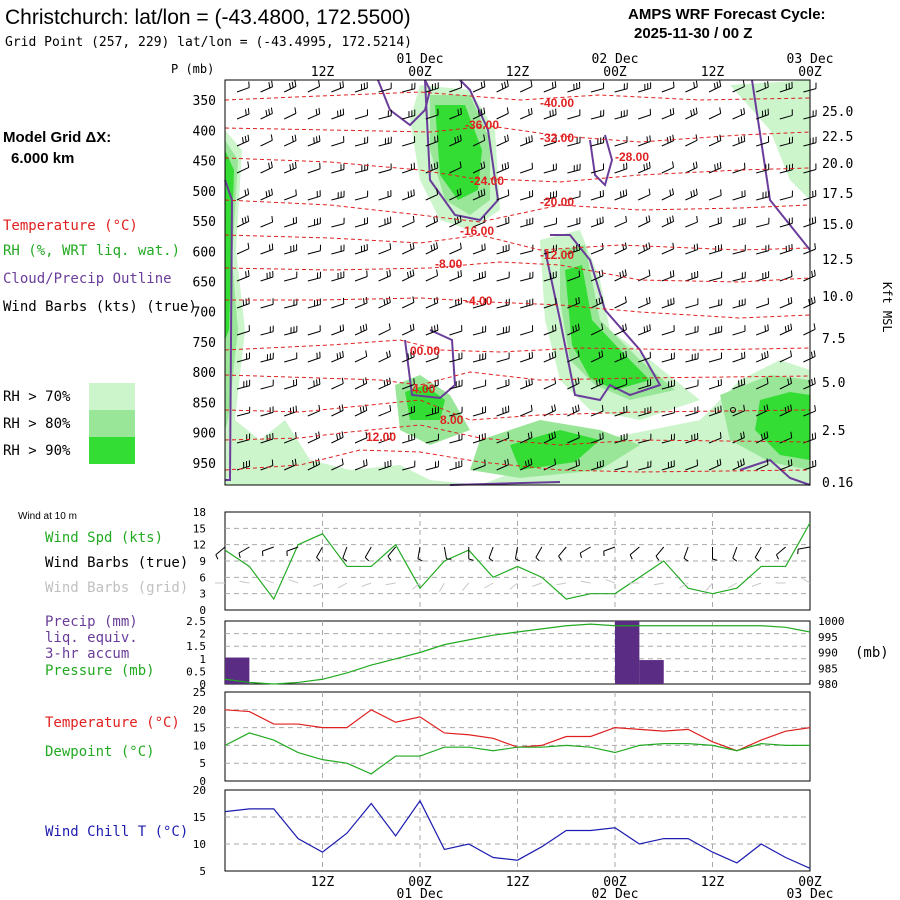  I want to click on y2-tick-1: 985, so click(828, 668).